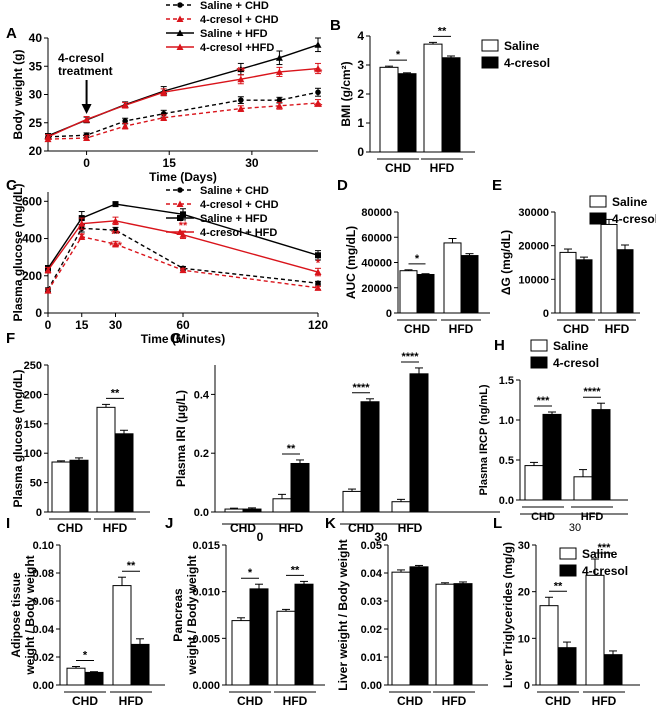 The height and width of the screenshot is (715, 656). I want to click on y-tick-label: 400, so click(32, 239).